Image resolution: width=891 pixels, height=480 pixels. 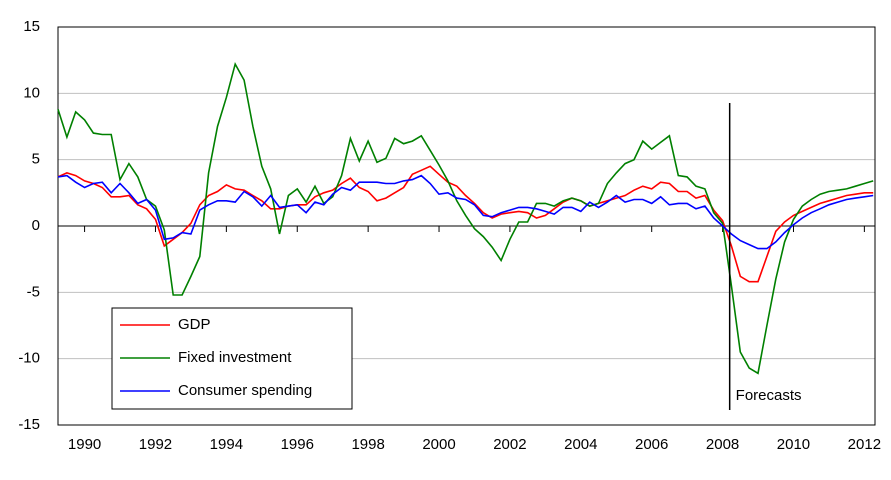 I want to click on annotation: Forecasts, so click(x=769, y=395).